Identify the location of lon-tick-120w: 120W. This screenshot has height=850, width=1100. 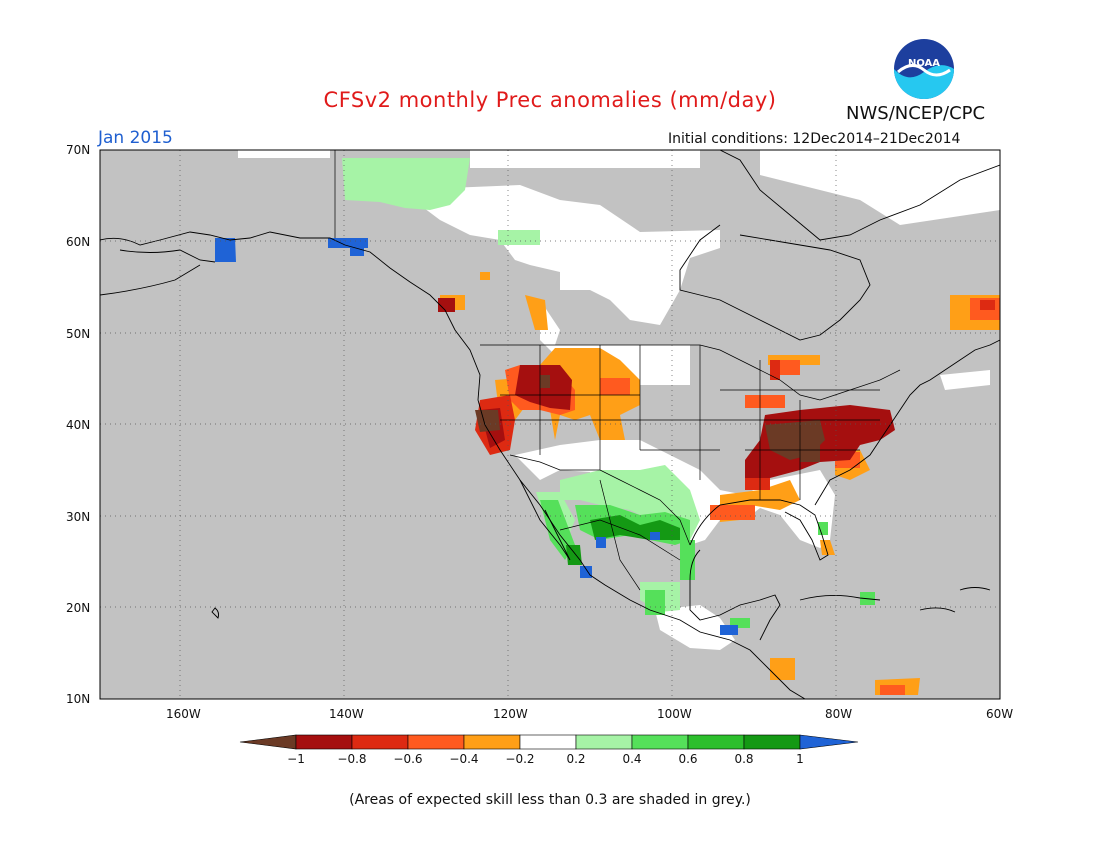
(510, 714).